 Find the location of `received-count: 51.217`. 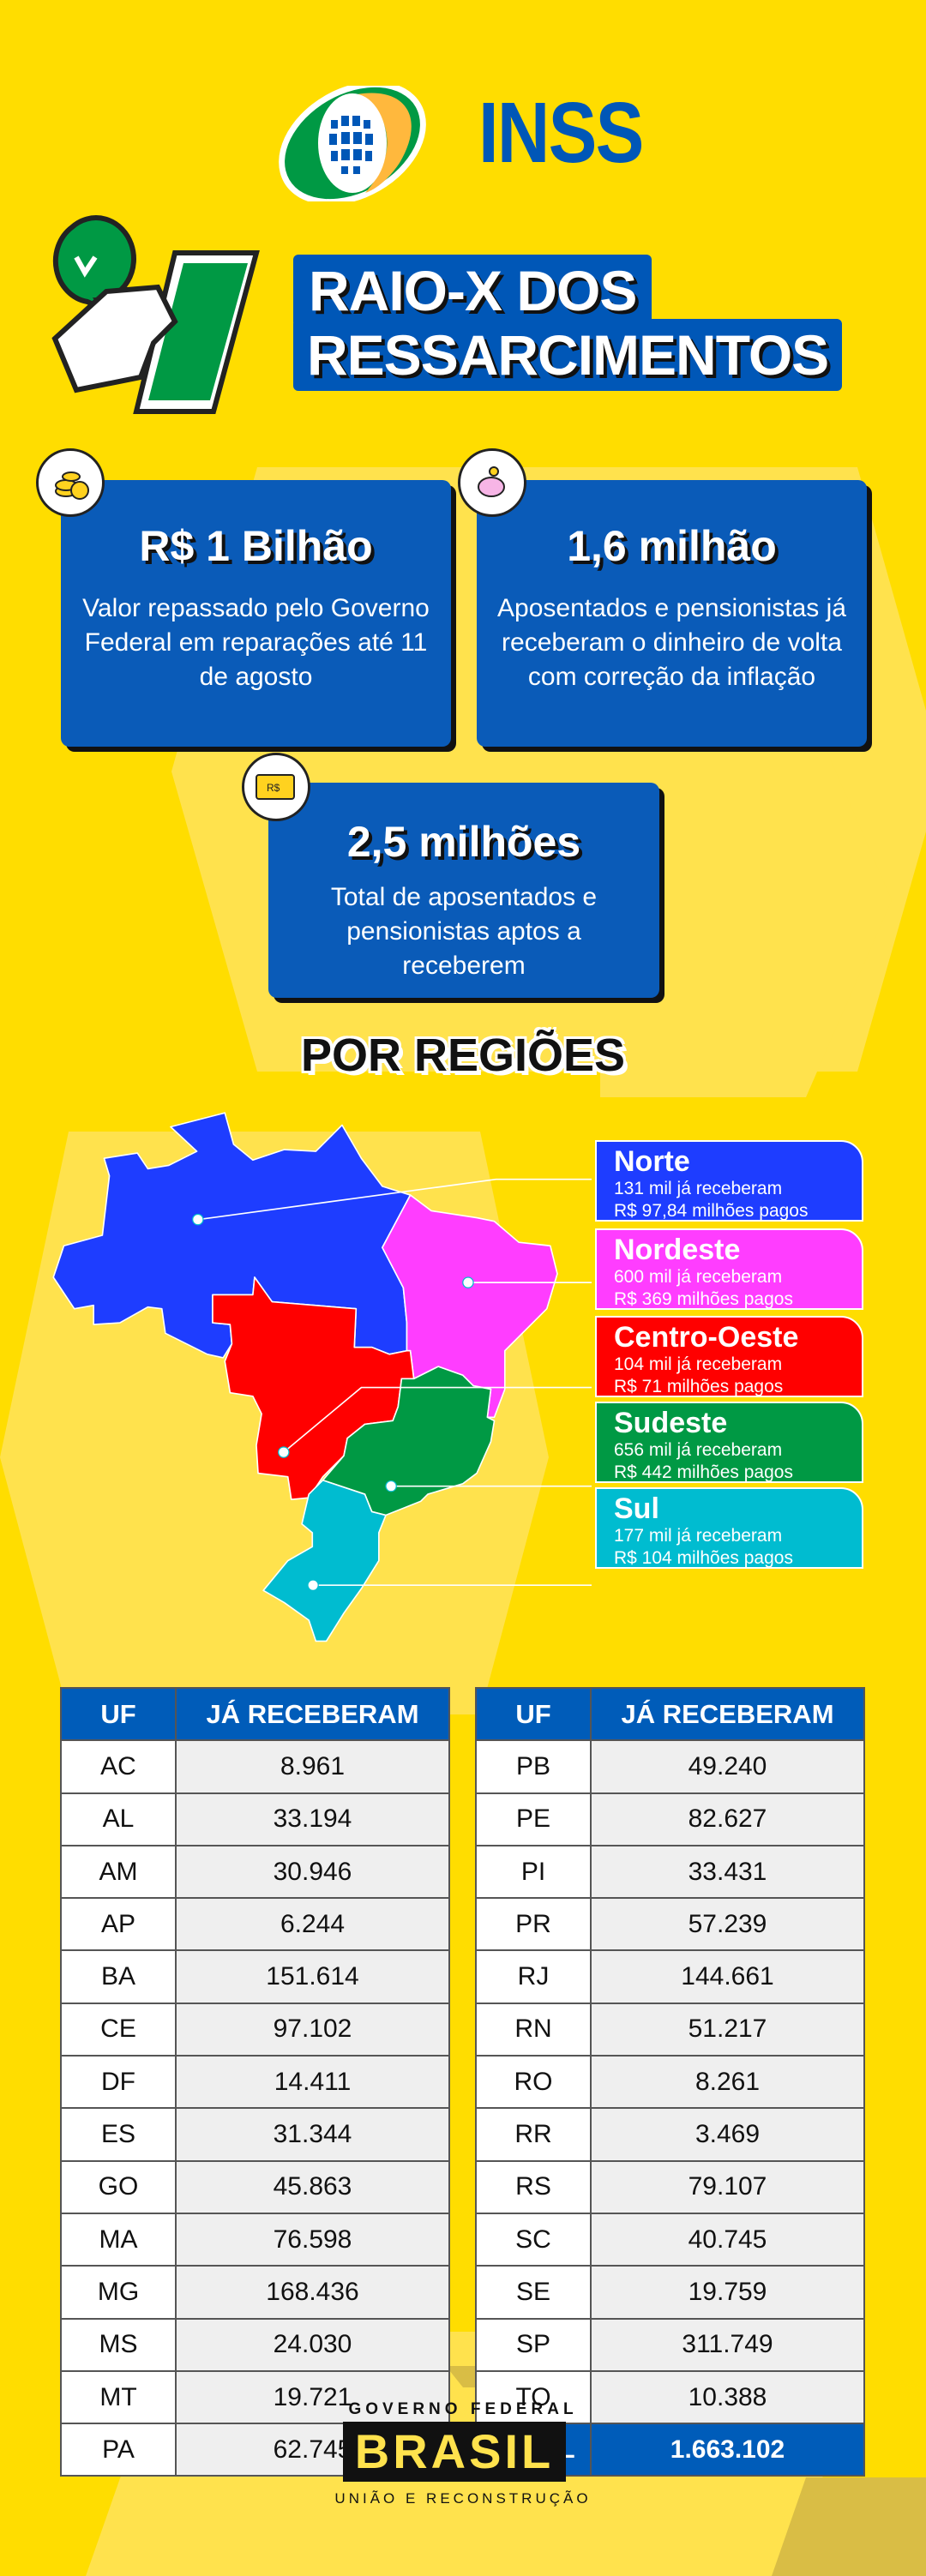

received-count: 51.217 is located at coordinates (727, 2029).